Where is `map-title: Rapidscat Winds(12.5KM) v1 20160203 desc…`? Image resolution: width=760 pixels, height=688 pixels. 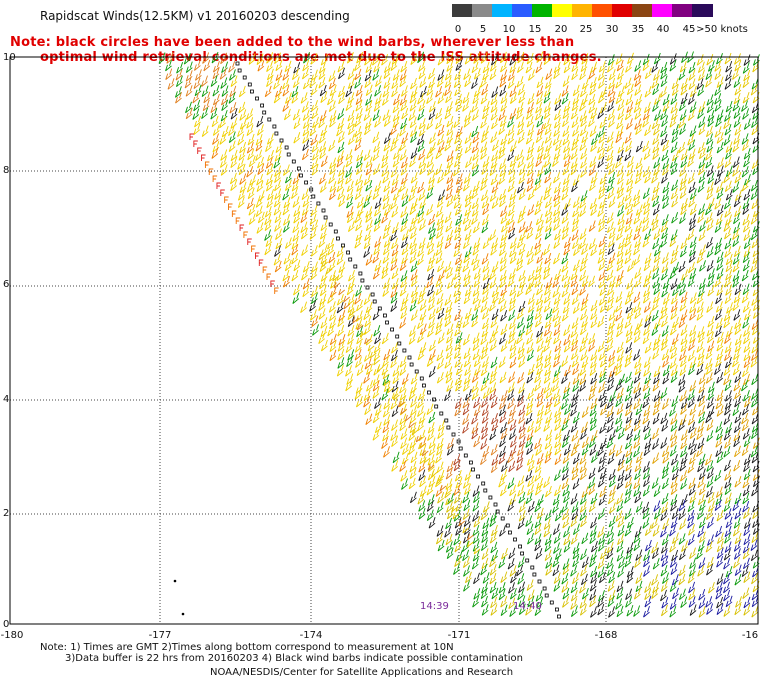
map-title: Rapidscat Winds(12.5KM) v1 20160203 desc… is located at coordinates (195, 16).